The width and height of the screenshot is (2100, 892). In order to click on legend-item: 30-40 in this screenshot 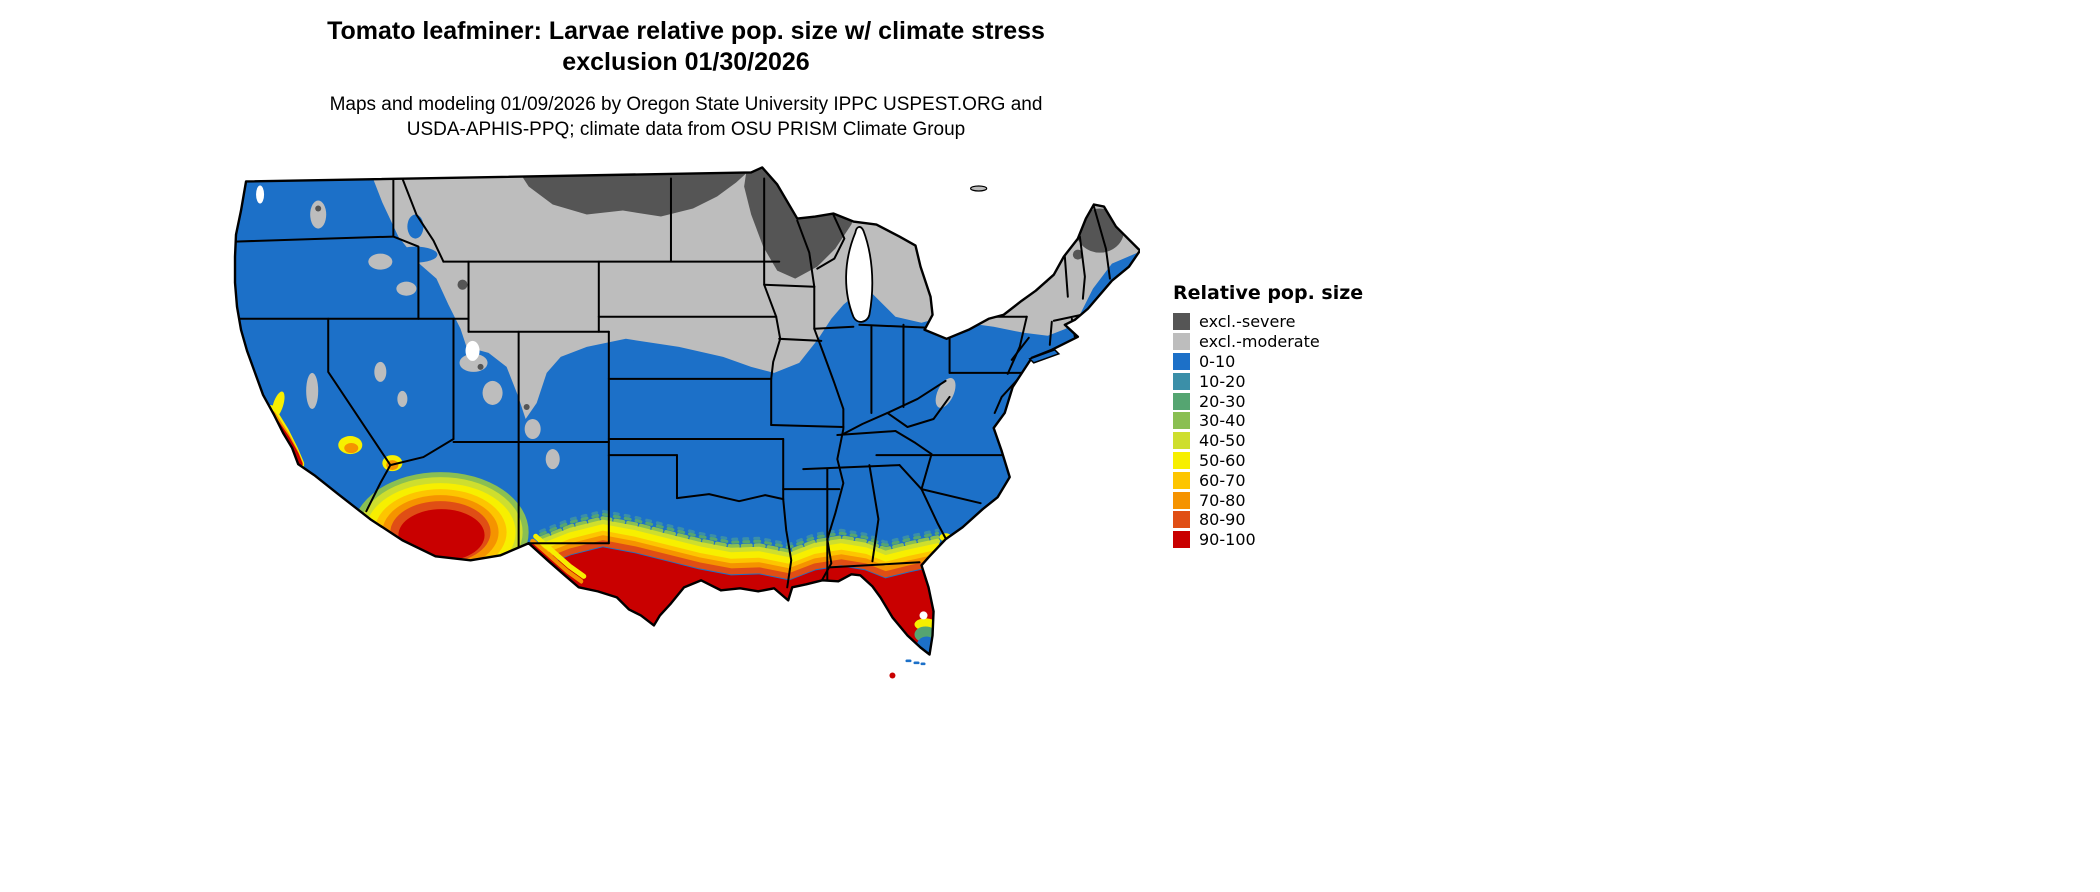, I will do `click(1268, 421)`.